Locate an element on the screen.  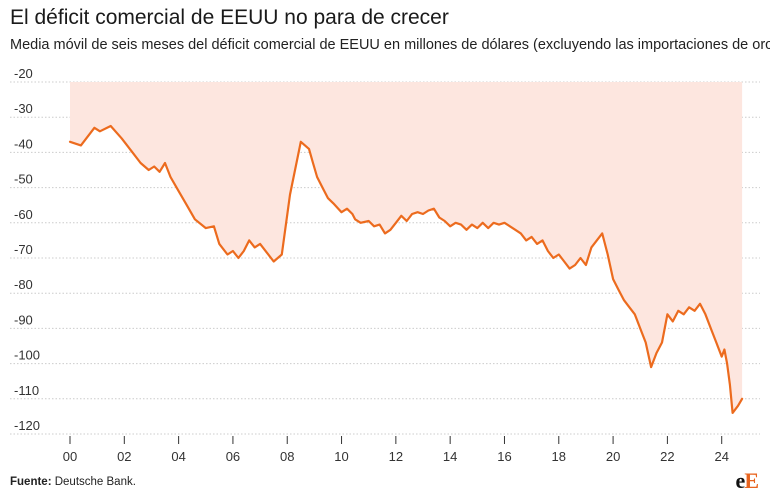
x-axis-ticks: 00 02 04 06 08 10 12 14 16 18 20 22 24 is located at coordinates (396, 450).